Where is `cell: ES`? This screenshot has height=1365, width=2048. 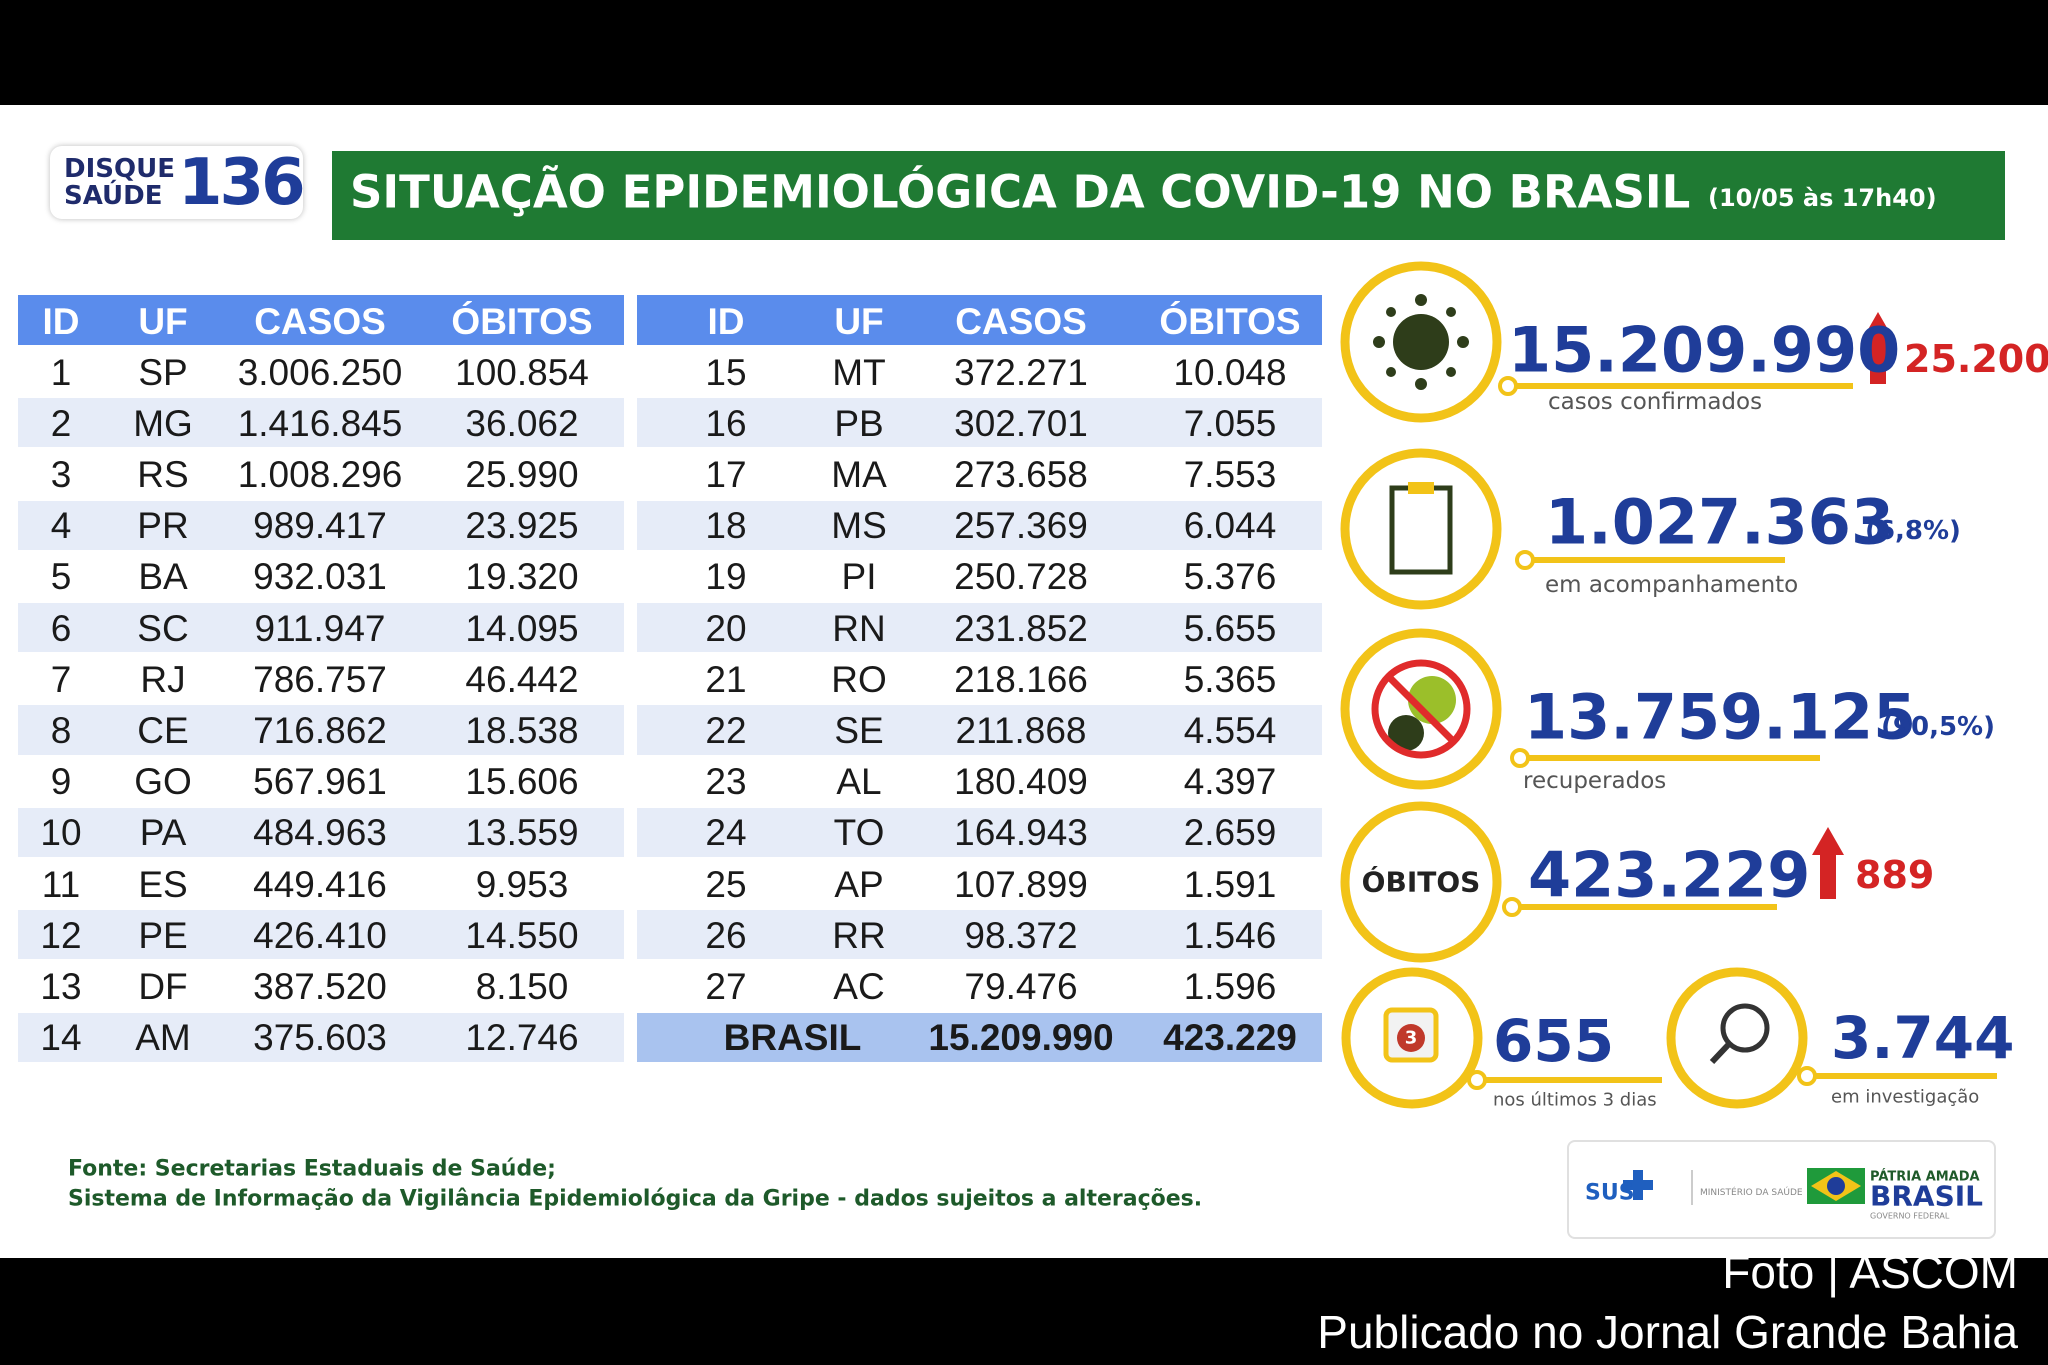
cell: ES is located at coordinates (163, 884).